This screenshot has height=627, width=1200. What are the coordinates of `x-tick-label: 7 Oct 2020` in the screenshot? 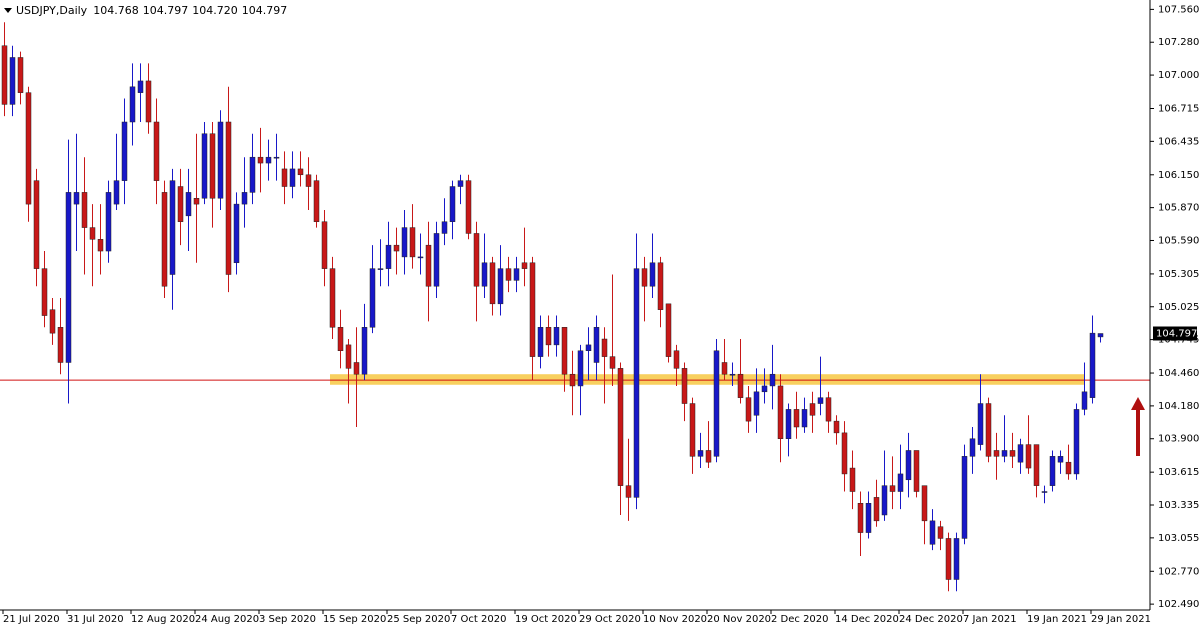 It's located at (478, 619).